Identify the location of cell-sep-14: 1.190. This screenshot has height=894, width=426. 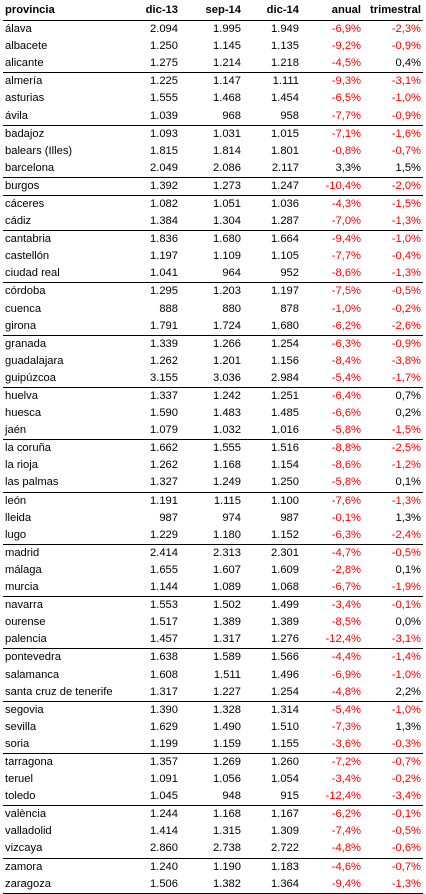
(211, 866).